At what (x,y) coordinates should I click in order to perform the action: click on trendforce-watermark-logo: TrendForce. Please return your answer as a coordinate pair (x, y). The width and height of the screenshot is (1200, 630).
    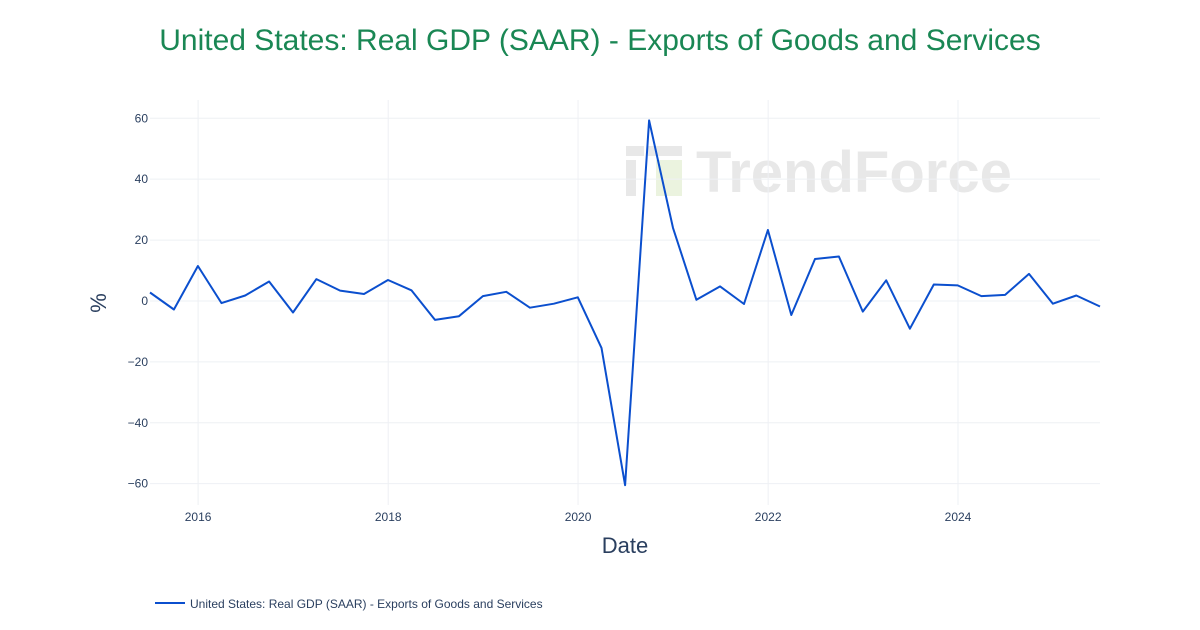
    Looking at the image, I should click on (819, 172).